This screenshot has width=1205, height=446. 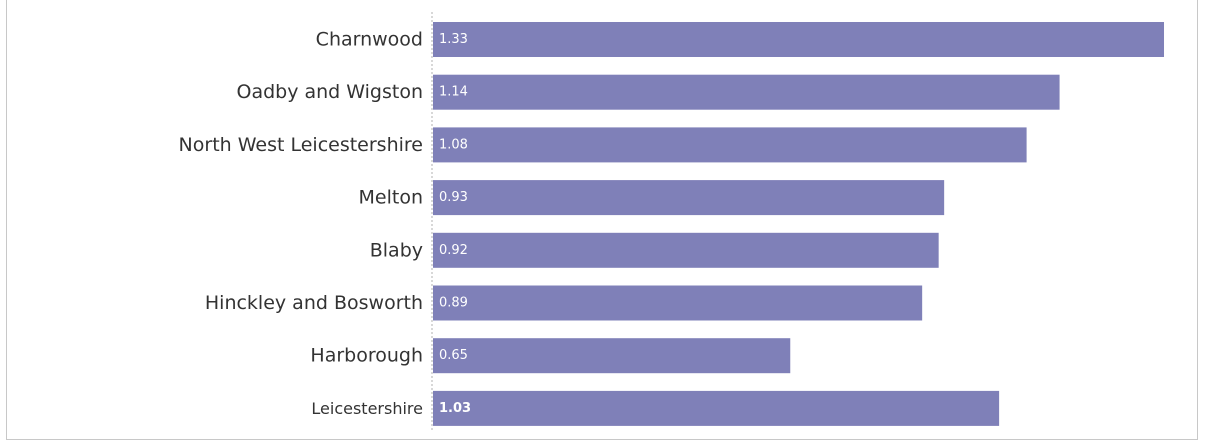 I want to click on category-label: Blaby, so click(x=396, y=250).